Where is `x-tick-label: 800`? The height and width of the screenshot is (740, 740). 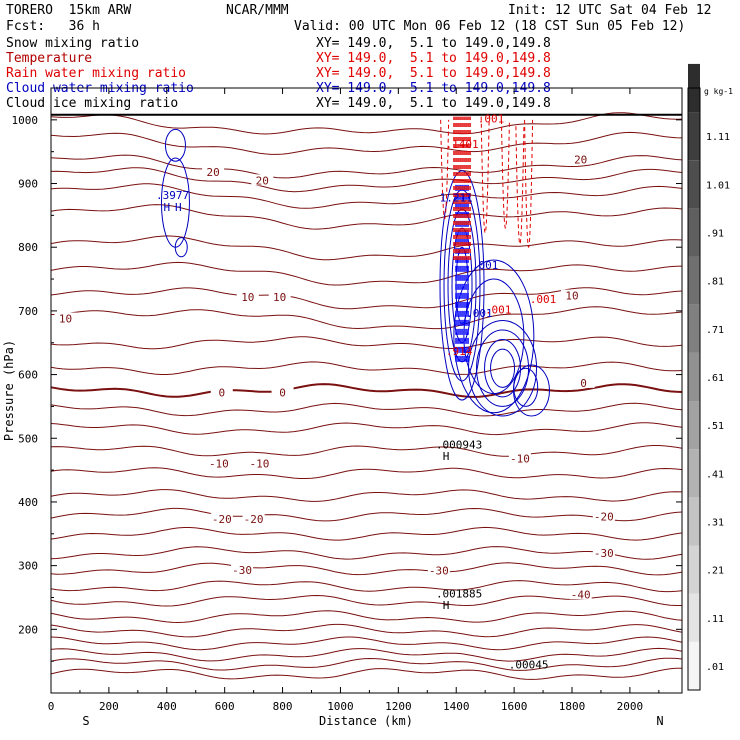 x-tick-label: 800 is located at coordinates (283, 706).